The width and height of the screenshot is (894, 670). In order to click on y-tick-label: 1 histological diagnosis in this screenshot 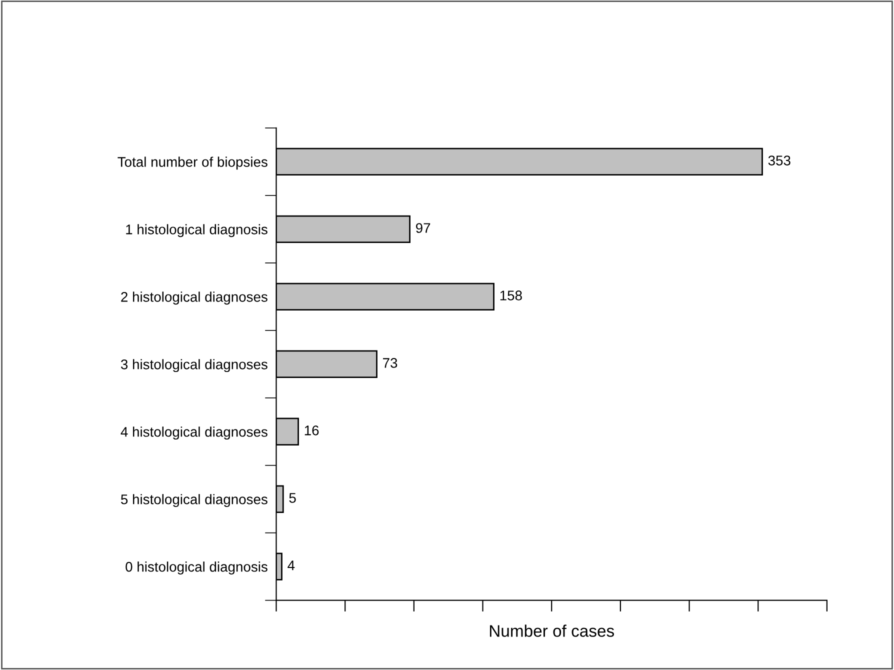, I will do `click(197, 231)`.